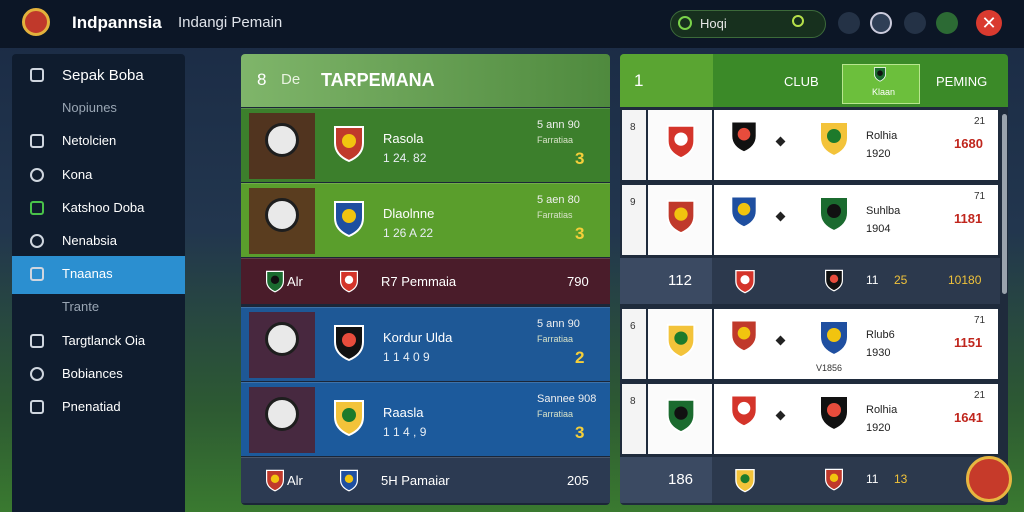  Describe the element at coordinates (262, 79) in the screenshot. I see `header-number: 8` at that location.